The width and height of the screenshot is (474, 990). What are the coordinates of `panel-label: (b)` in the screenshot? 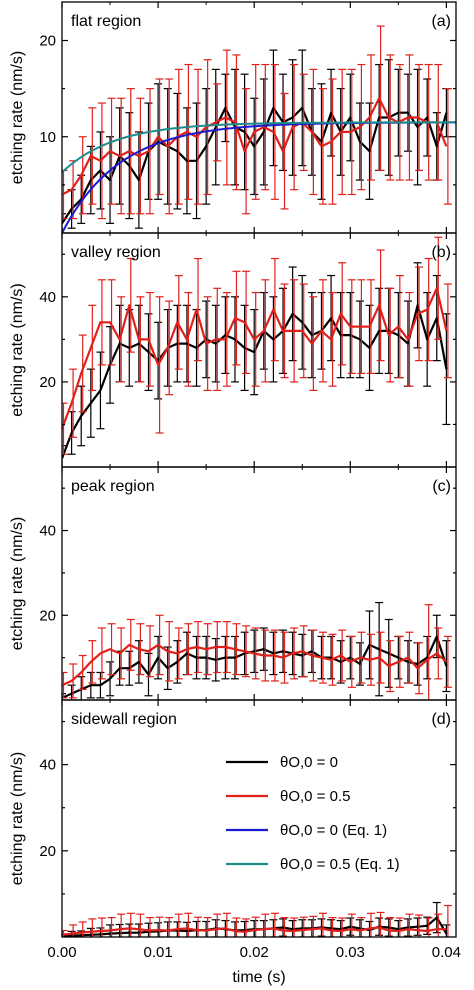 It's located at (441, 252).